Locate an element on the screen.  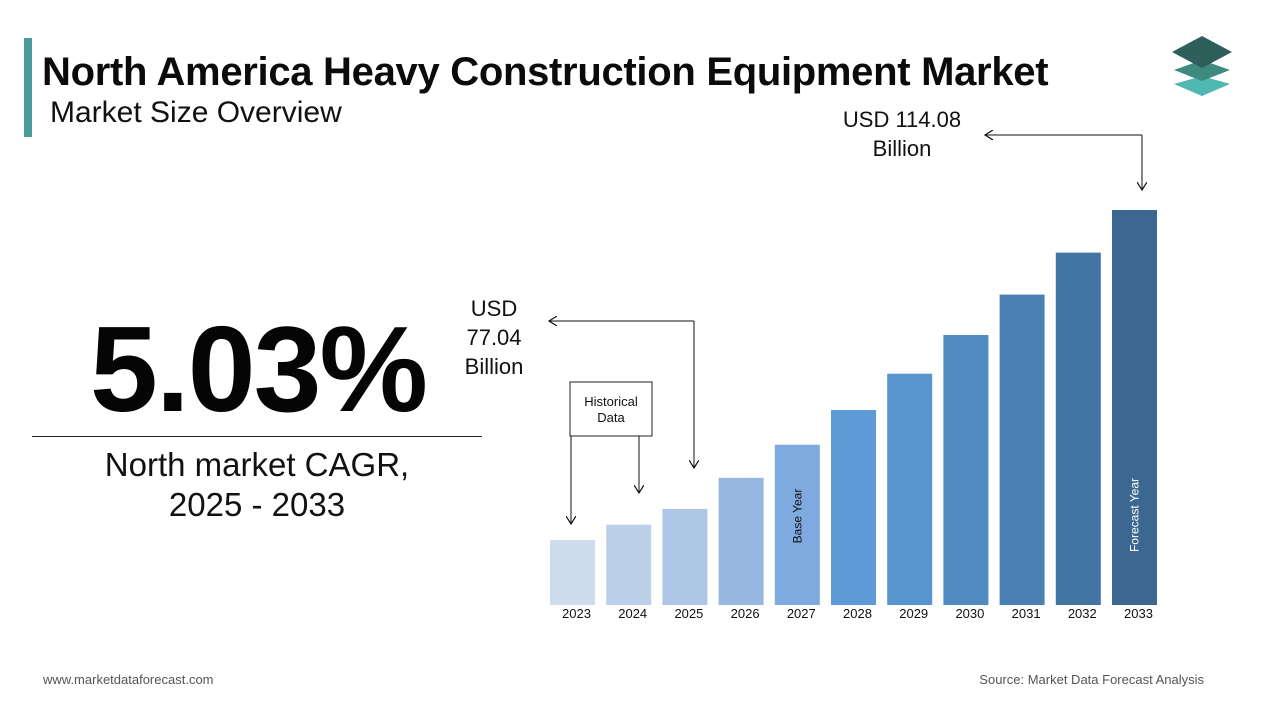
historical-data-box is located at coordinates (611, 409).